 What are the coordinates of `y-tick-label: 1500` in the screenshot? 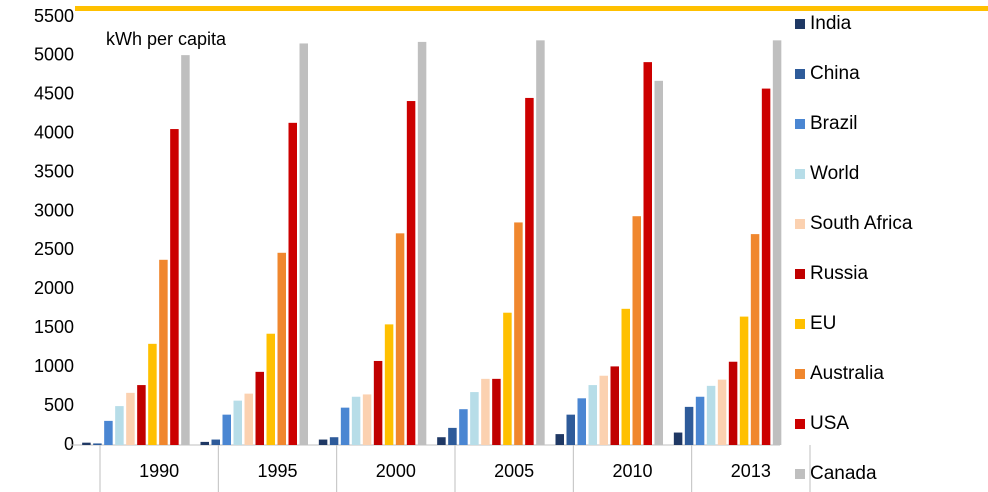 It's located at (54, 327).